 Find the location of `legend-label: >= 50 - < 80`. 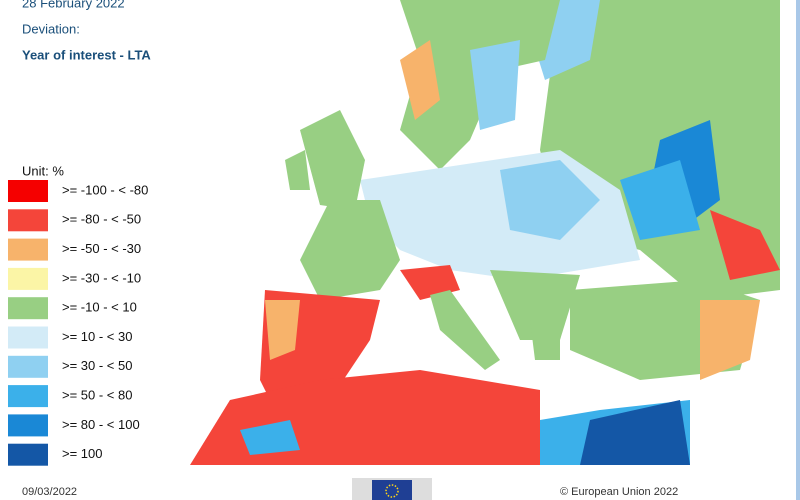

legend-label: >= 50 - < 80 is located at coordinates (97, 395).